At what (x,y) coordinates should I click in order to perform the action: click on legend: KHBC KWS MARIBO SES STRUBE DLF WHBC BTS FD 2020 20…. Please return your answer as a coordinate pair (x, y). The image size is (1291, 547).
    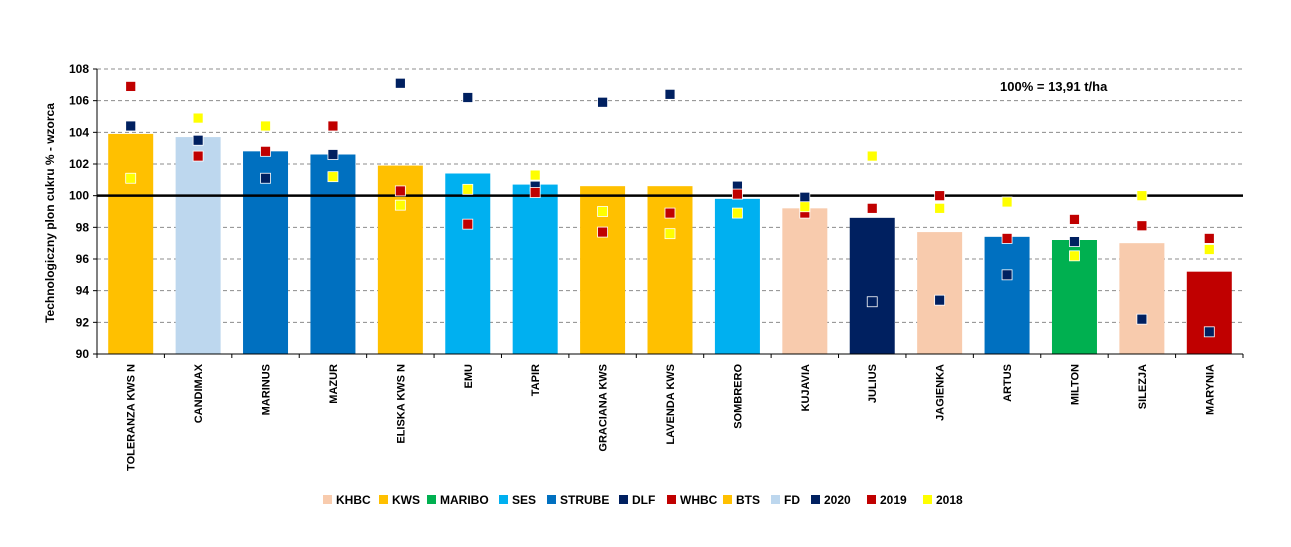
    Looking at the image, I should click on (643, 500).